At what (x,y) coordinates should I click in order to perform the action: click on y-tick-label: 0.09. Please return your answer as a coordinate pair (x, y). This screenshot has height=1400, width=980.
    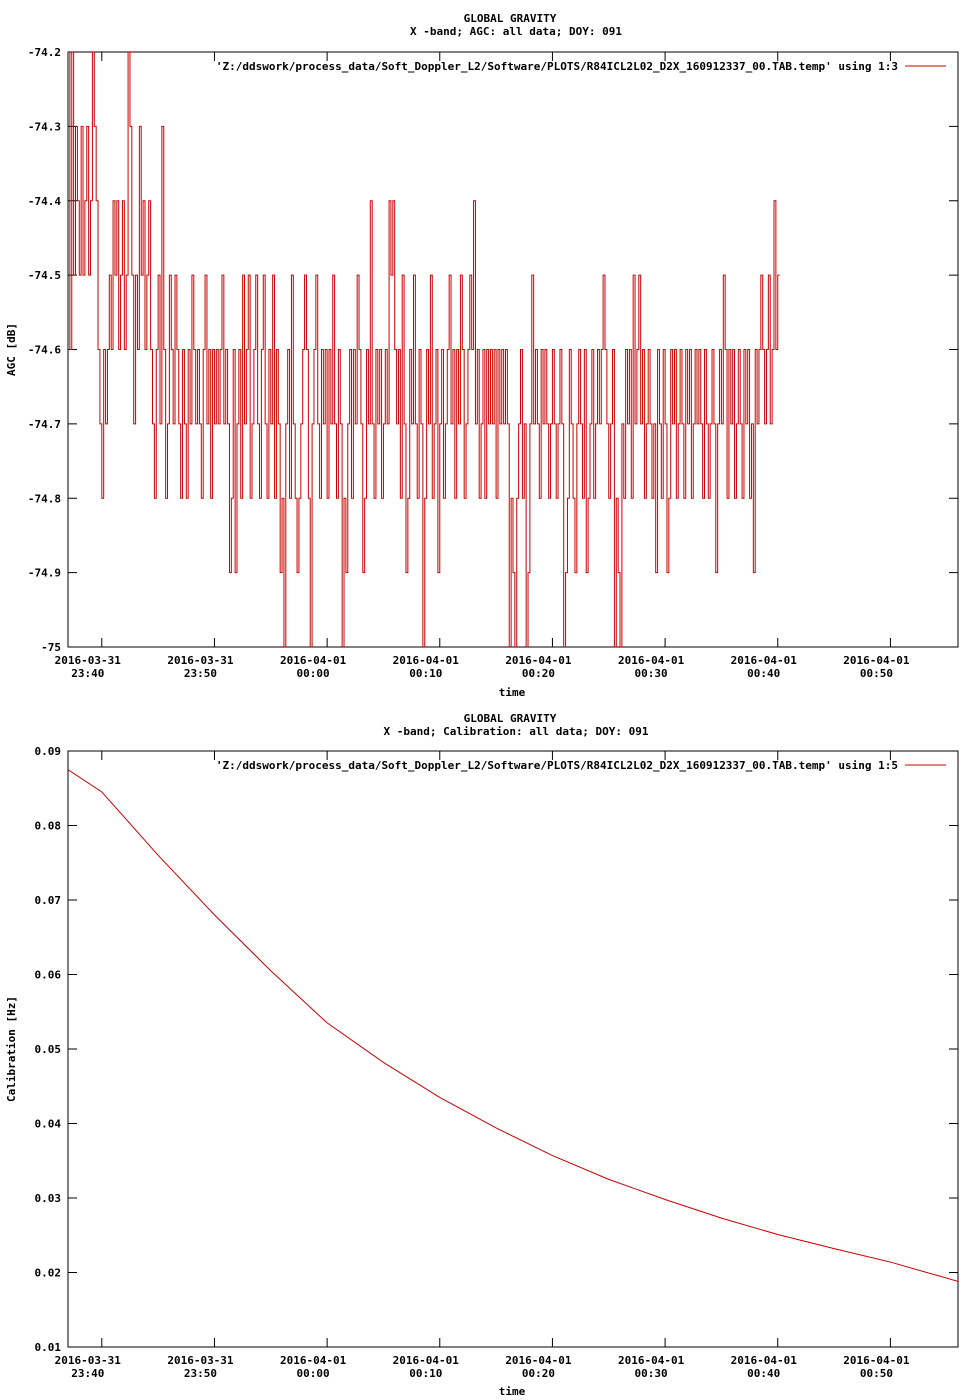
    Looking at the image, I should click on (48, 751).